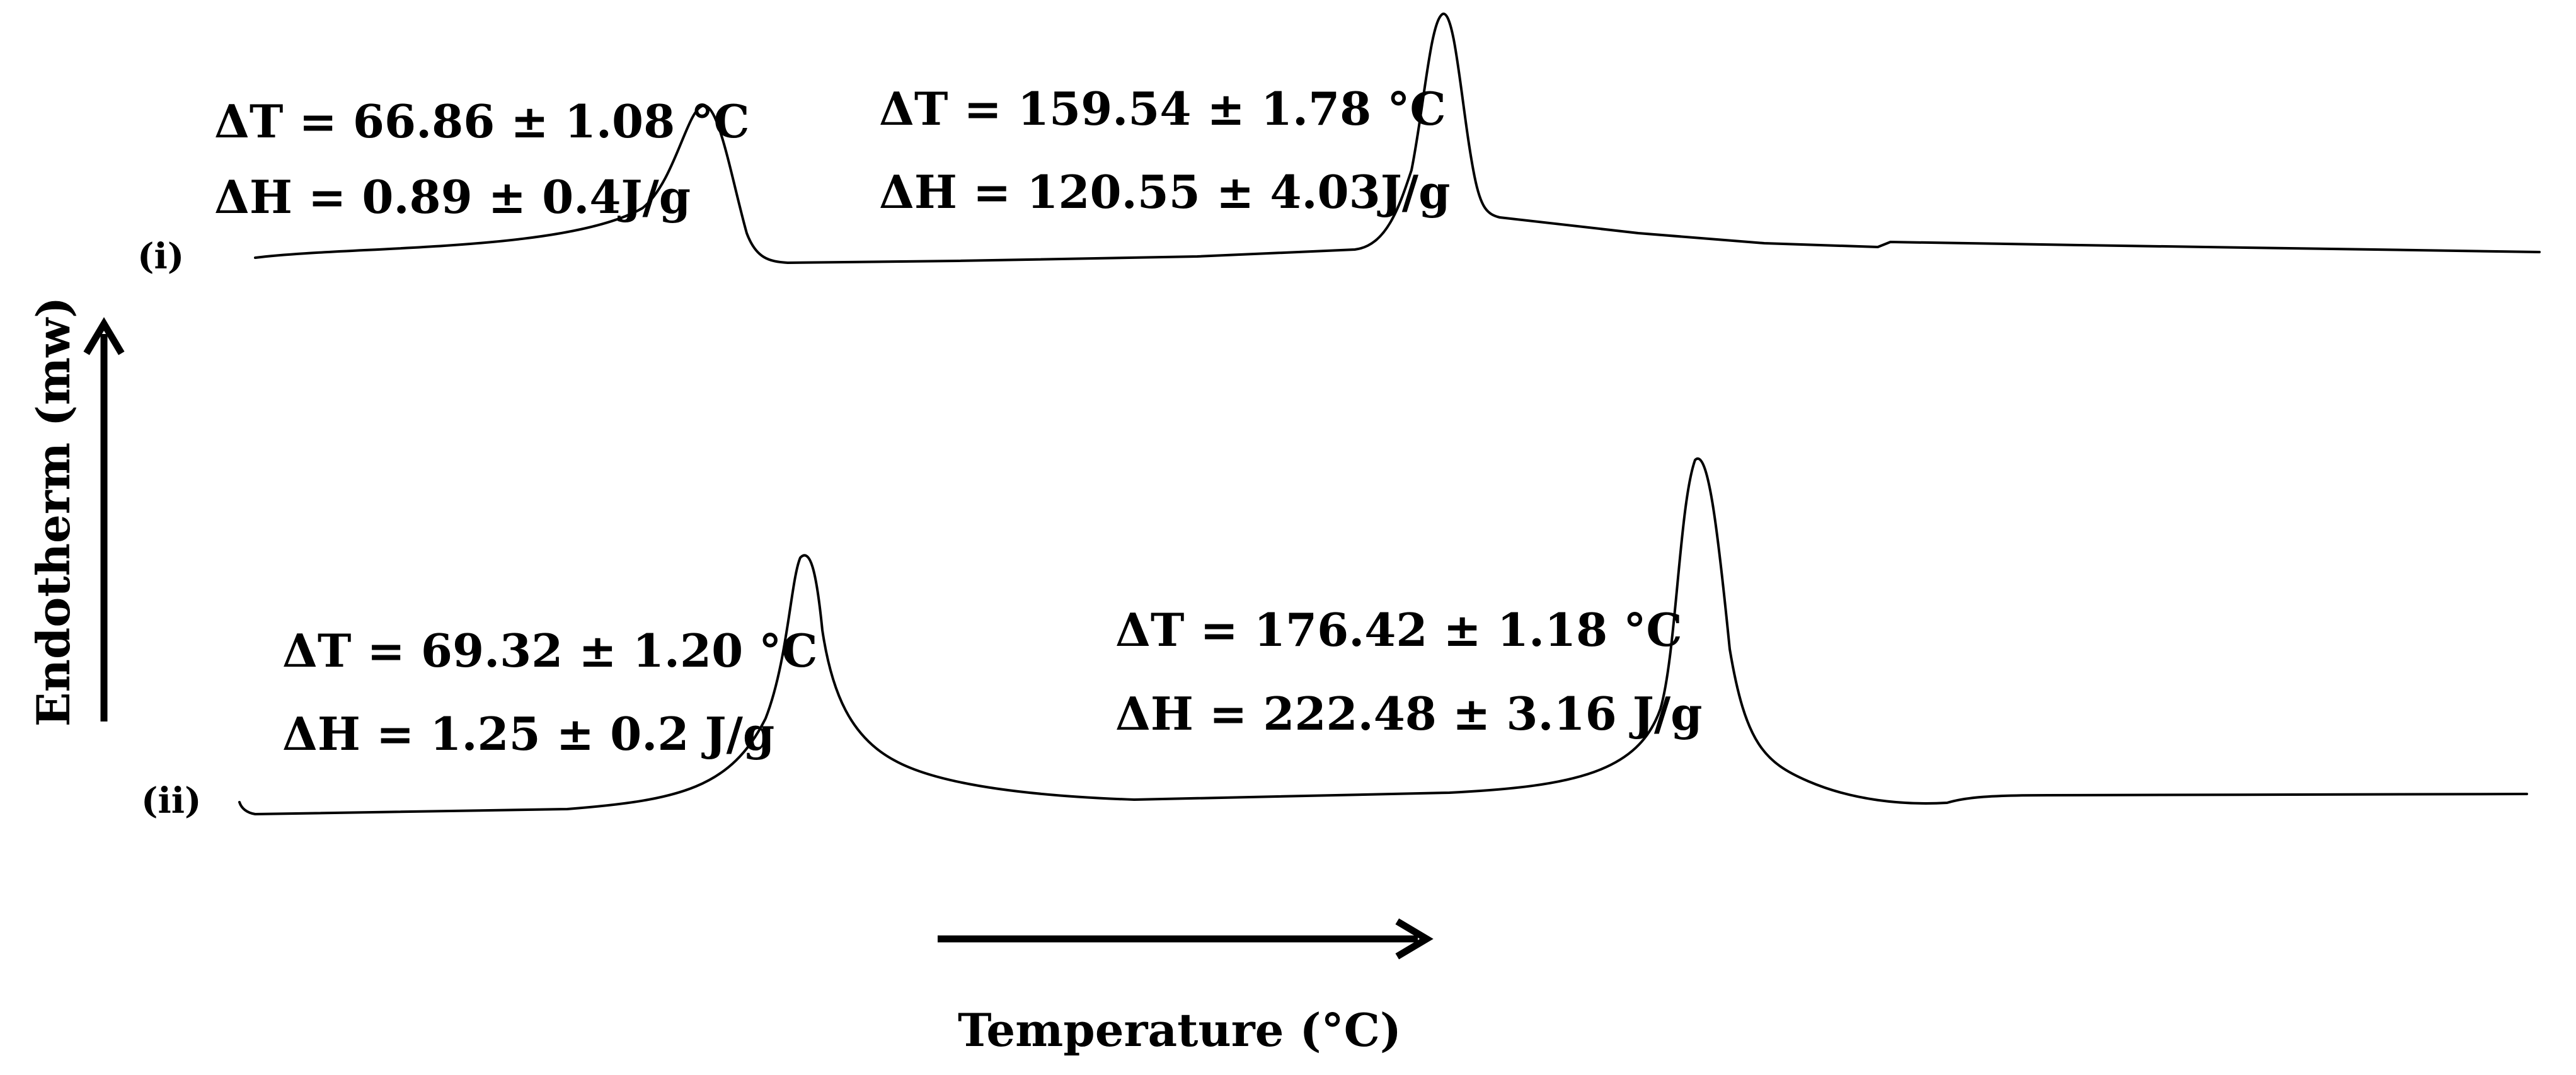 The height and width of the screenshot is (1075, 2576). I want to click on curve-ii-peak-1-dh: ΔH = 1.25 ± 0.2 J/g, so click(528, 734).